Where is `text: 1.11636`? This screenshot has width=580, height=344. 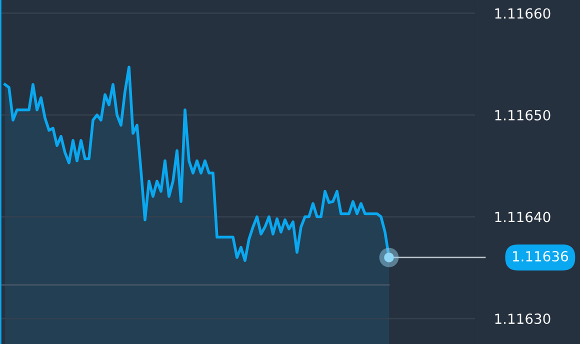
text: 1.11636 is located at coordinates (540, 256).